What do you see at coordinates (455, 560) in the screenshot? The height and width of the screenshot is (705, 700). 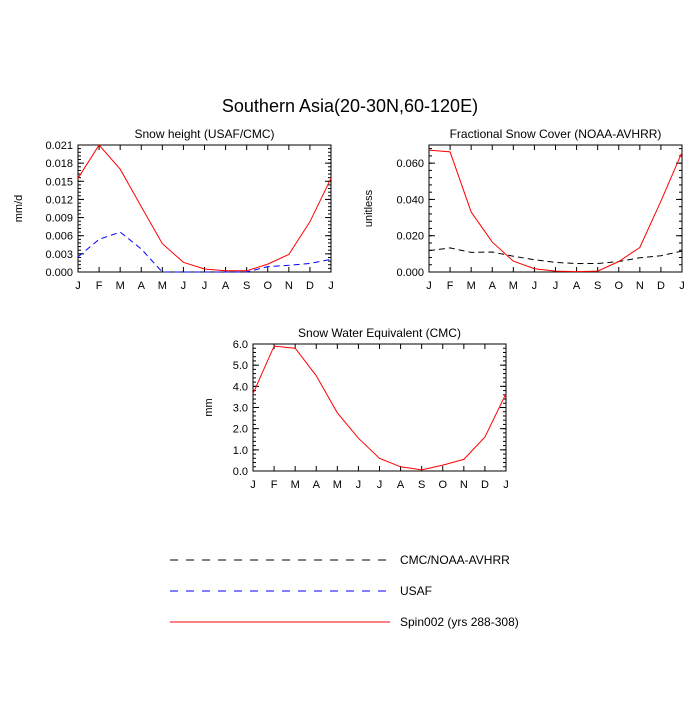 I see `legend-label-cmc: CMC/NOAA-AVHRR` at bounding box center [455, 560].